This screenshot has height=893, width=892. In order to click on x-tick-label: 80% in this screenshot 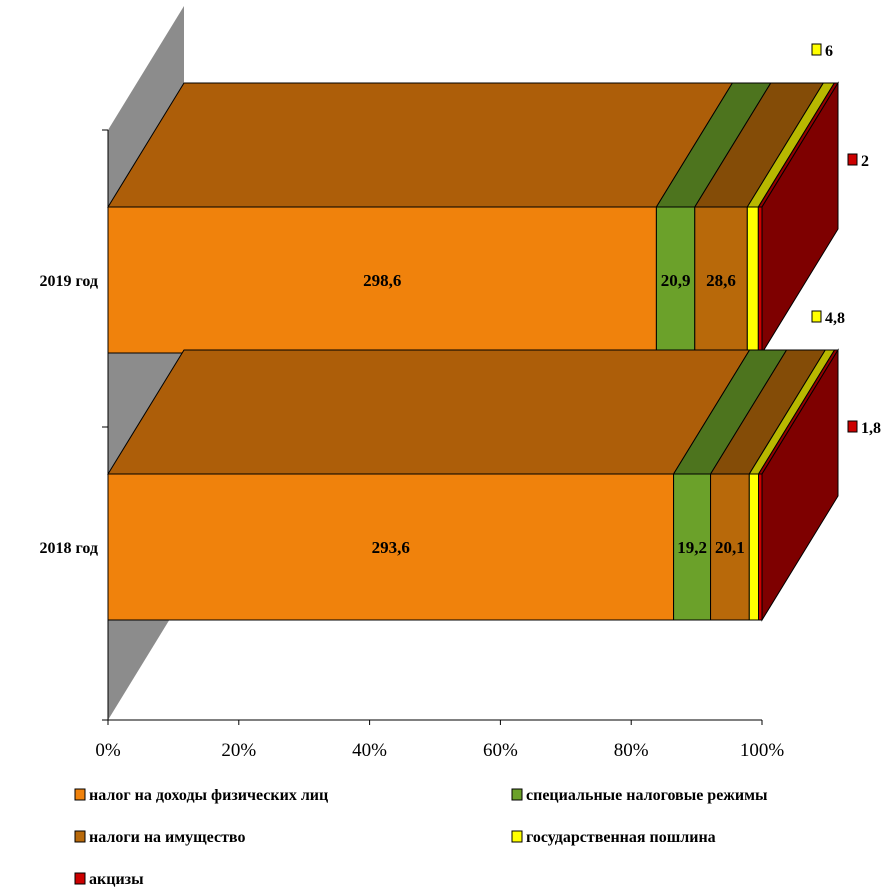, I will do `click(631, 750)`.